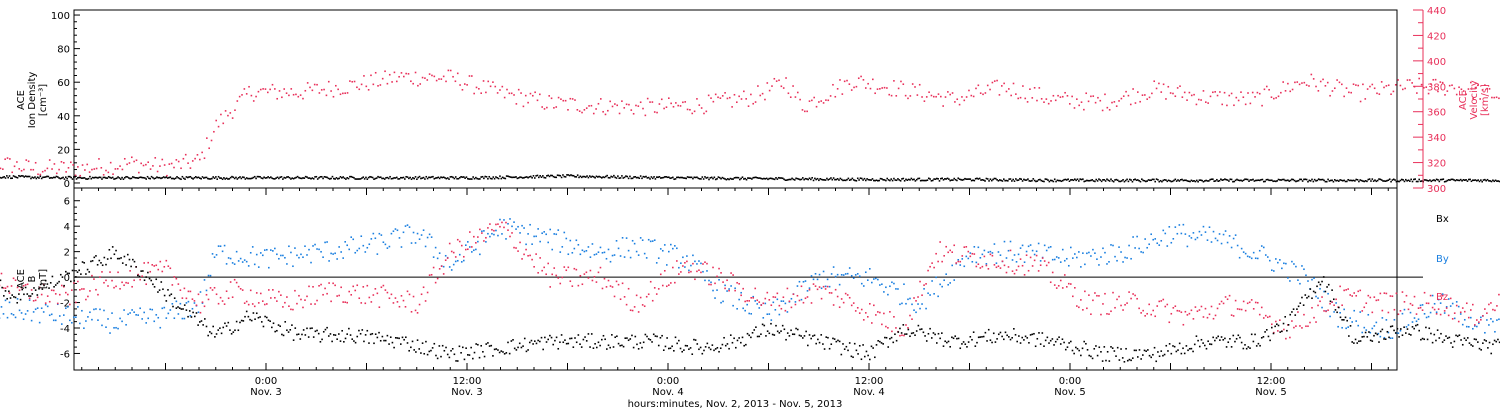 The width and height of the screenshot is (1500, 410). What do you see at coordinates (67, 278) in the screenshot?
I see `field-tick-label: 0` at bounding box center [67, 278].